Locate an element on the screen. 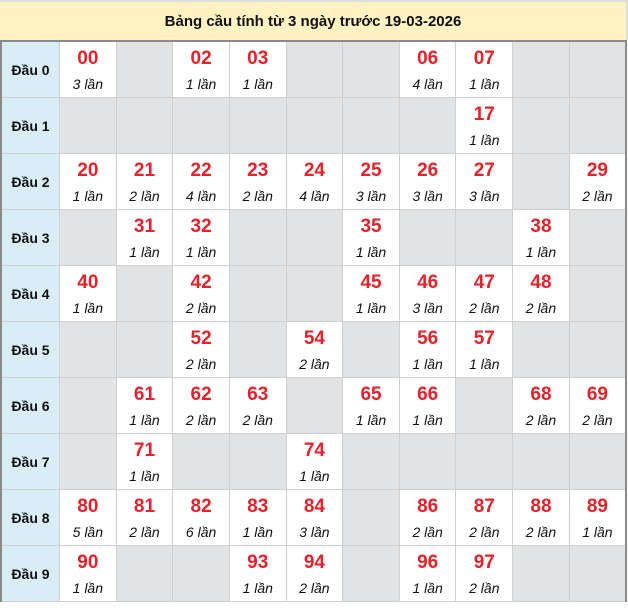 The height and width of the screenshot is (611, 628). number-cell: 61 1 lần is located at coordinates (144, 405).